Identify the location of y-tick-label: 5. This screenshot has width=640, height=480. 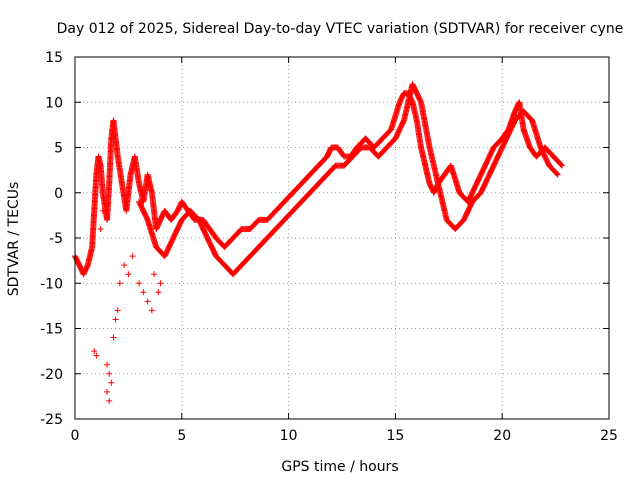
(58, 149).